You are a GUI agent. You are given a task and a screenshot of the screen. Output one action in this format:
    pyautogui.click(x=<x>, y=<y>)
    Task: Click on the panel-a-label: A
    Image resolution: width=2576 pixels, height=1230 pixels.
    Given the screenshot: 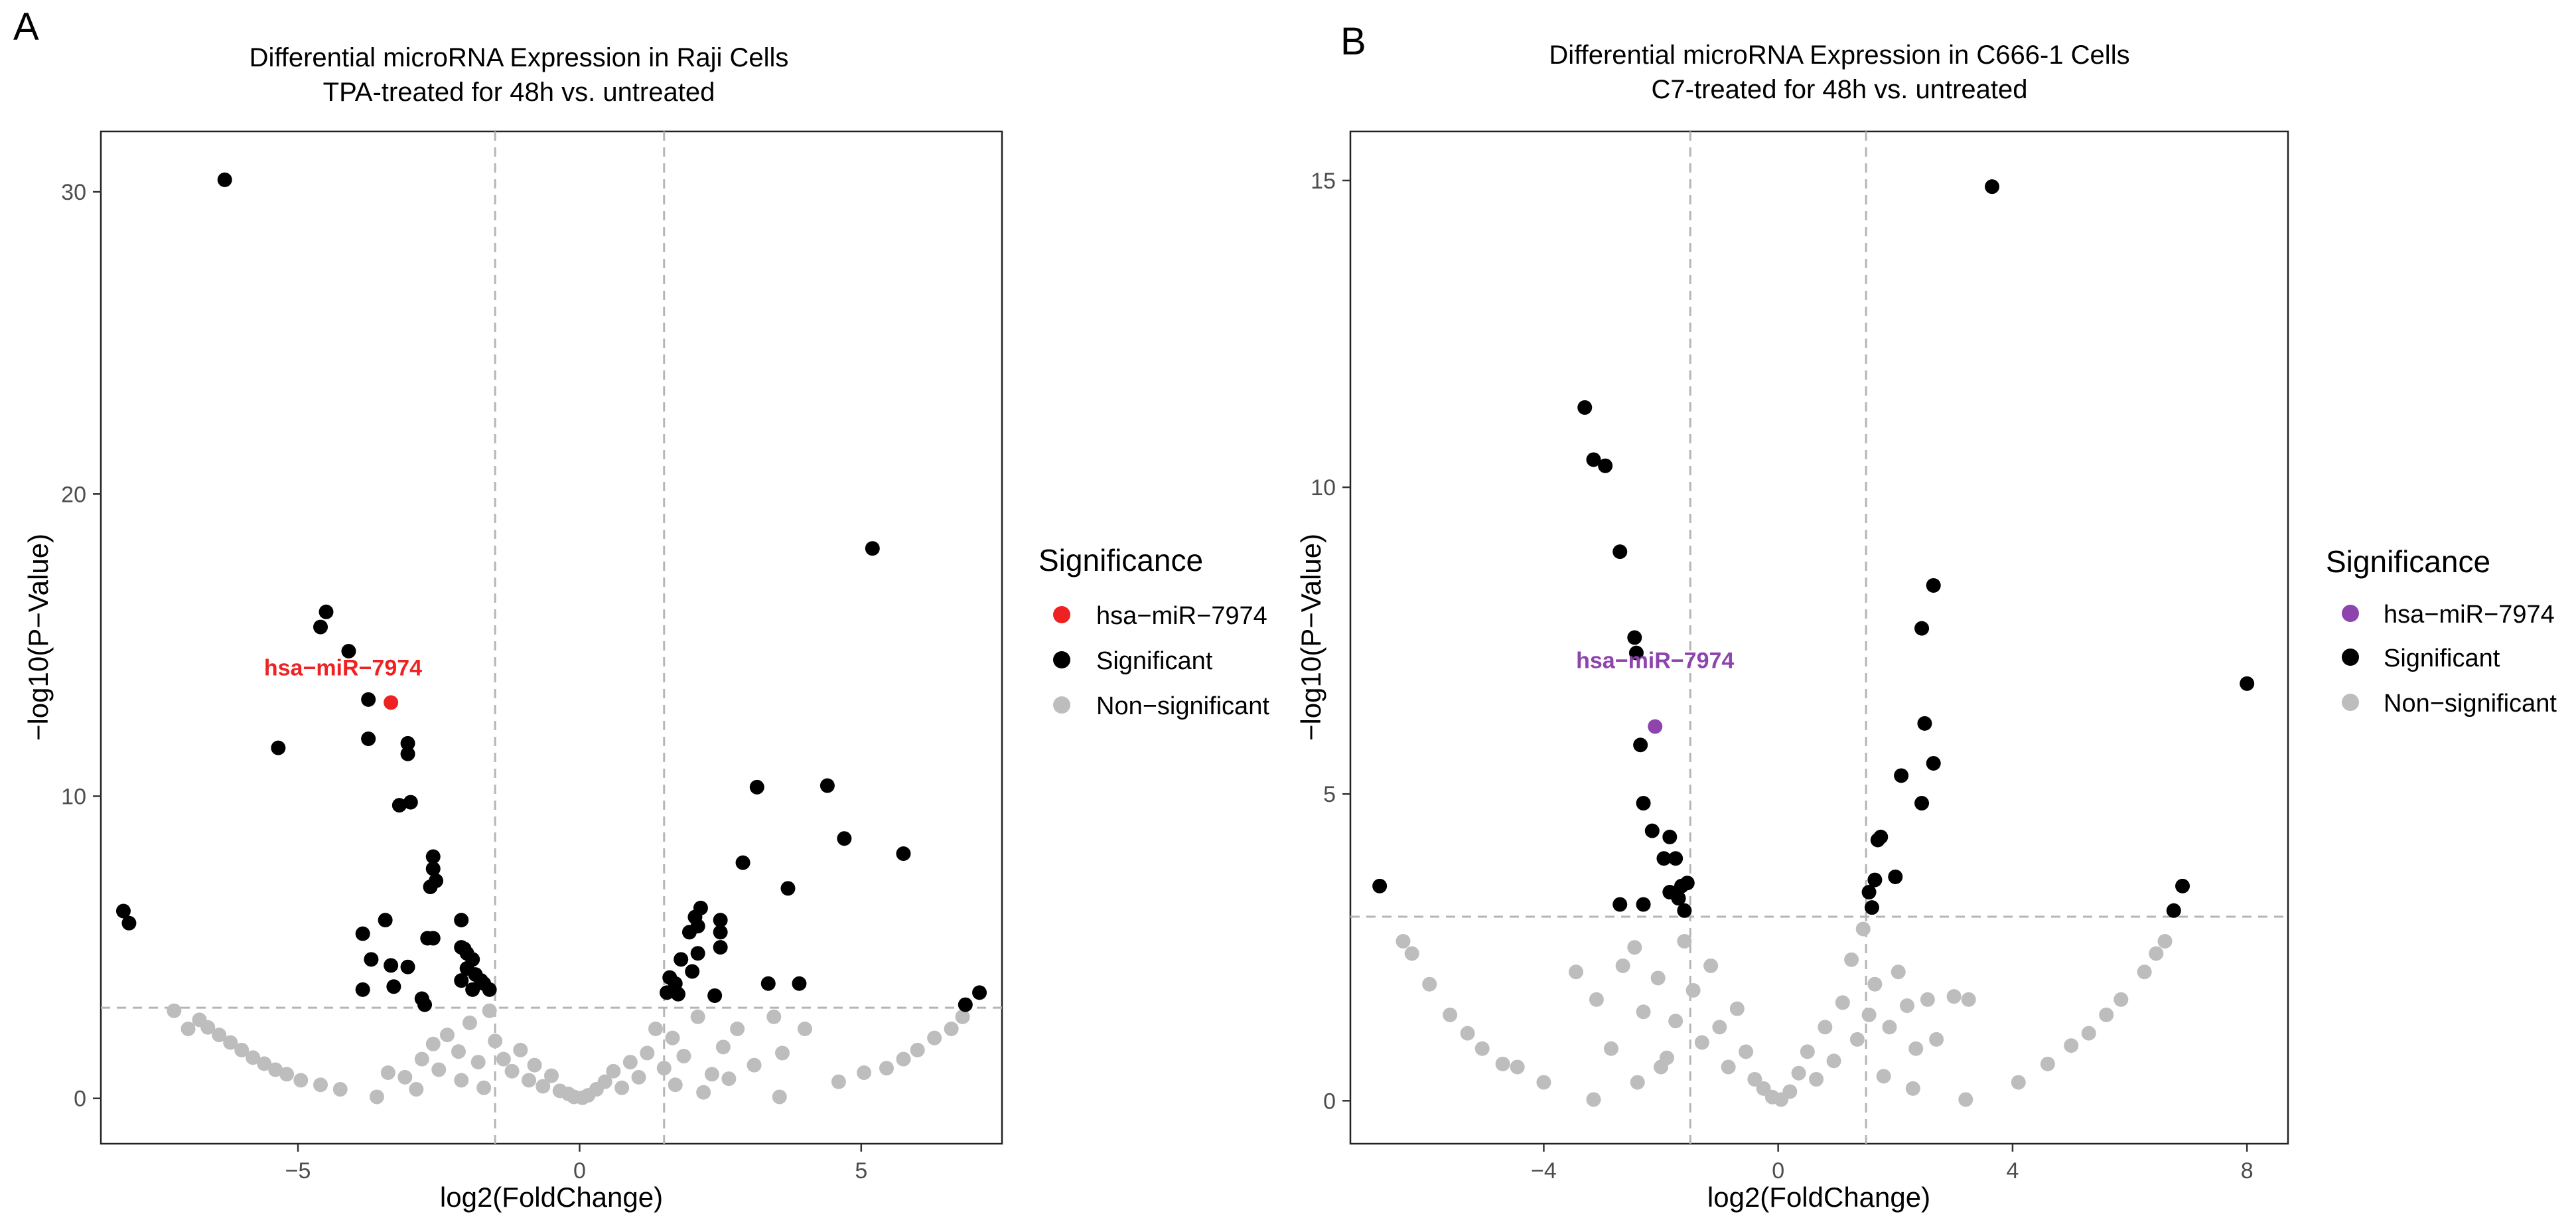 What is the action you would take?
    pyautogui.click(x=26, y=26)
    